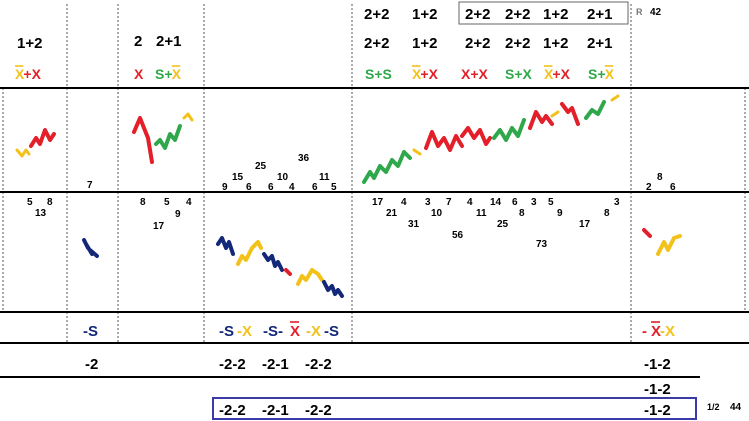  Describe the element at coordinates (475, 74) in the screenshot. I see `label-part: X+X` at that location.